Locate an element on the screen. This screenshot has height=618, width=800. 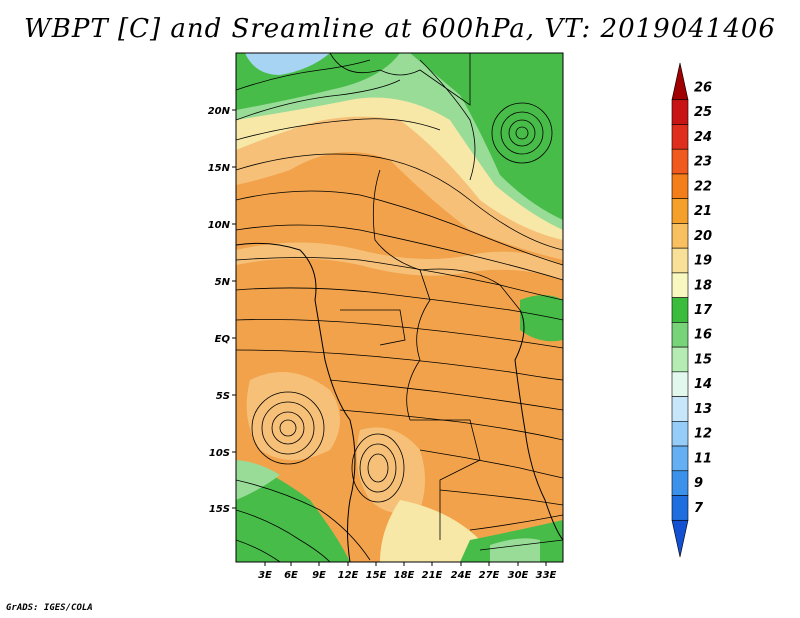
lon-label: 18E is located at coordinates (404, 575).